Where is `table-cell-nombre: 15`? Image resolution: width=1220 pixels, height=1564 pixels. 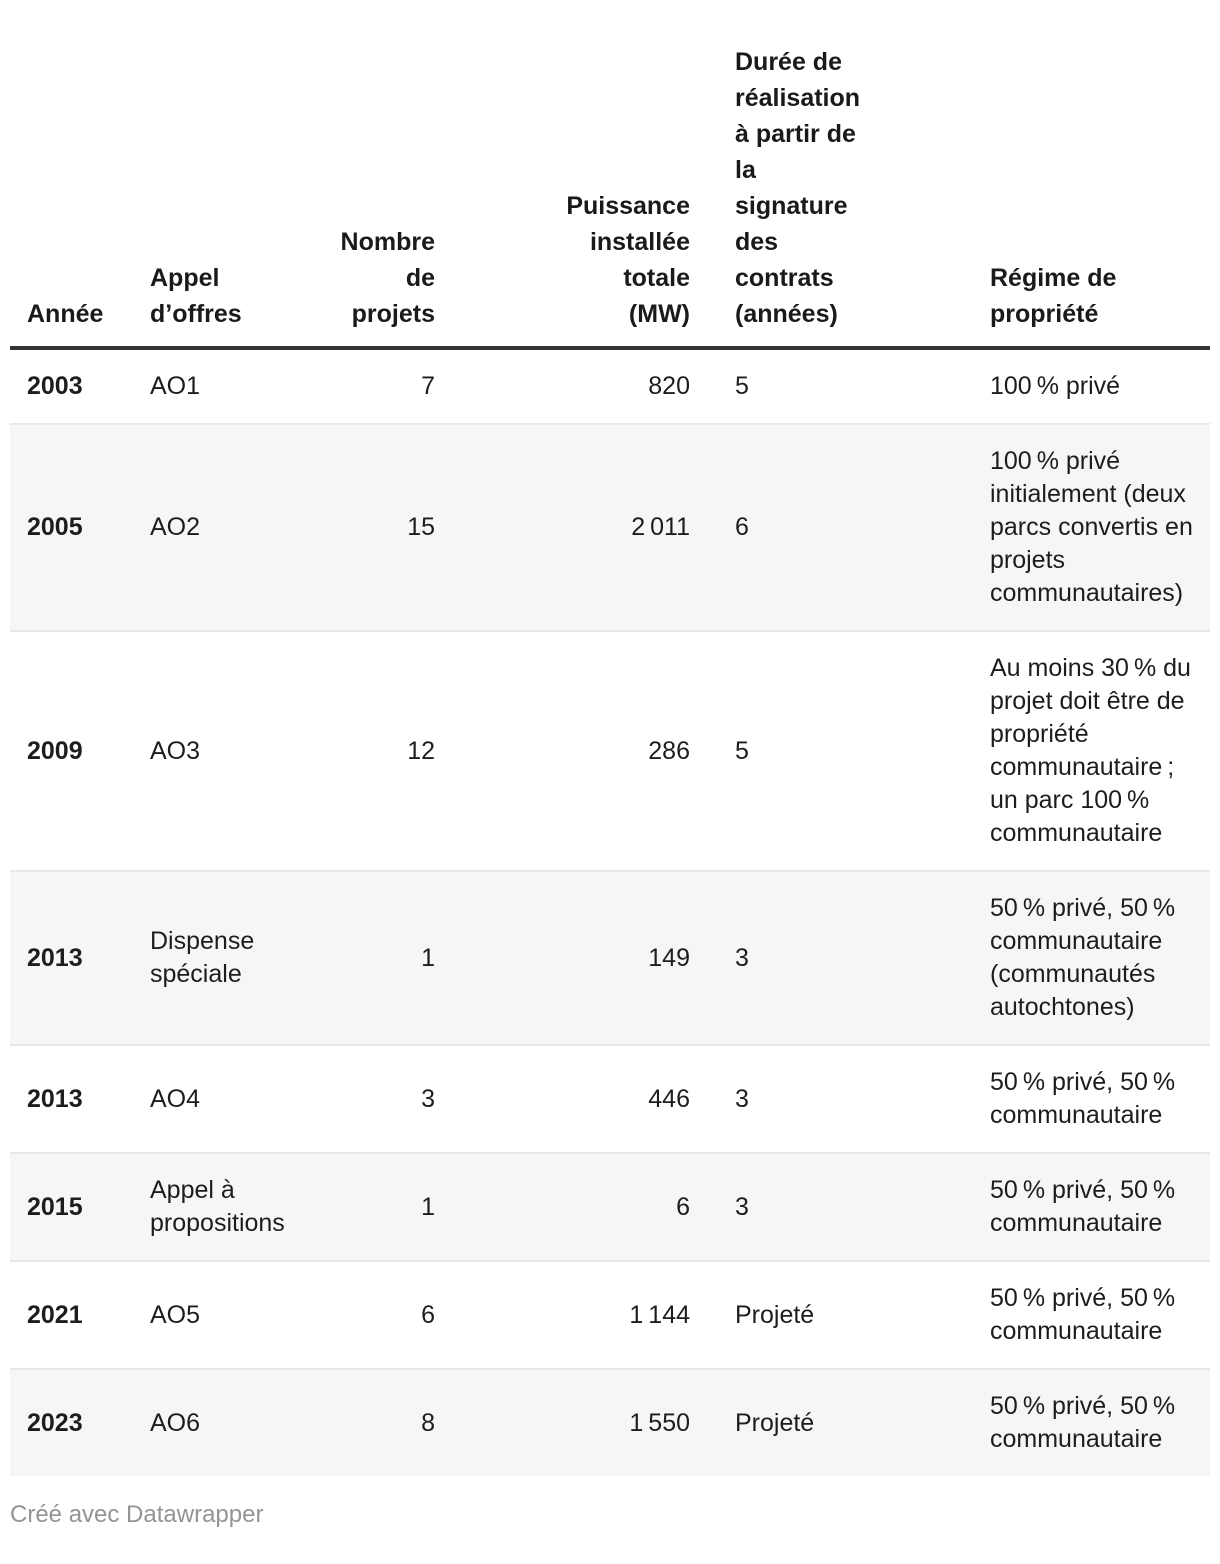
table-cell-nombre: 15 is located at coordinates (421, 527).